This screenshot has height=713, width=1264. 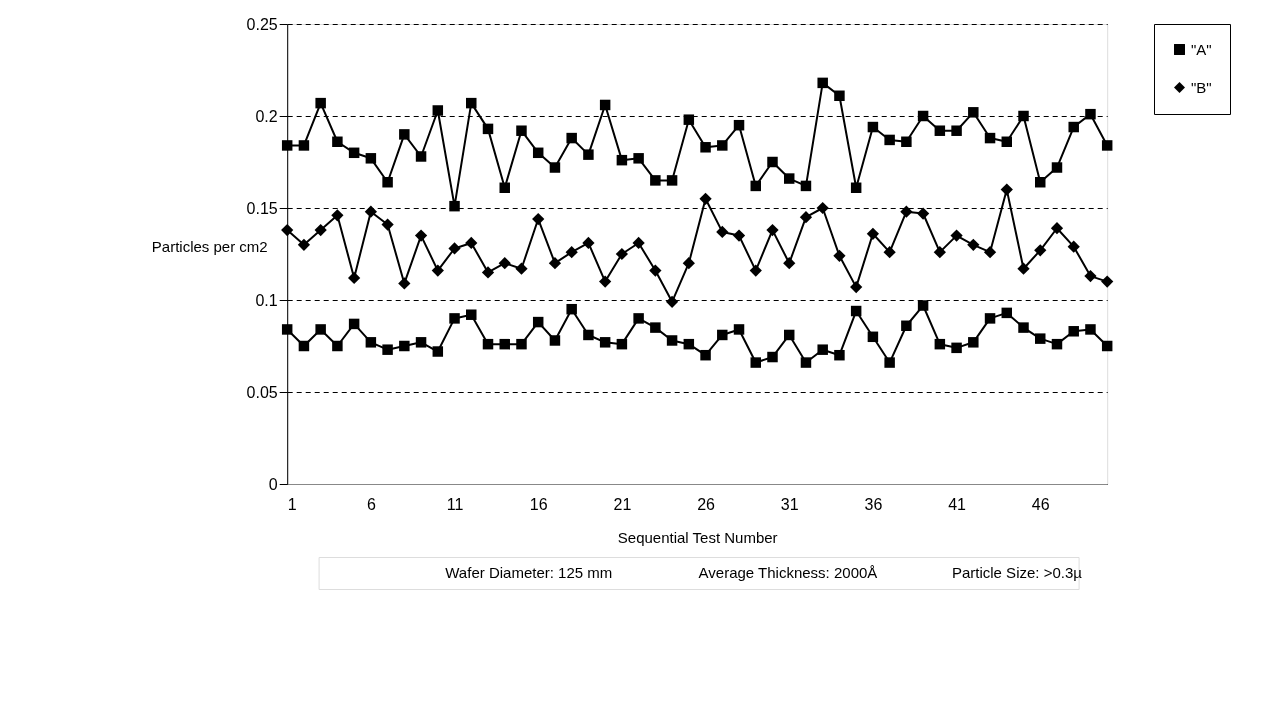 I want to click on legend-label: "A", so click(x=1201, y=49).